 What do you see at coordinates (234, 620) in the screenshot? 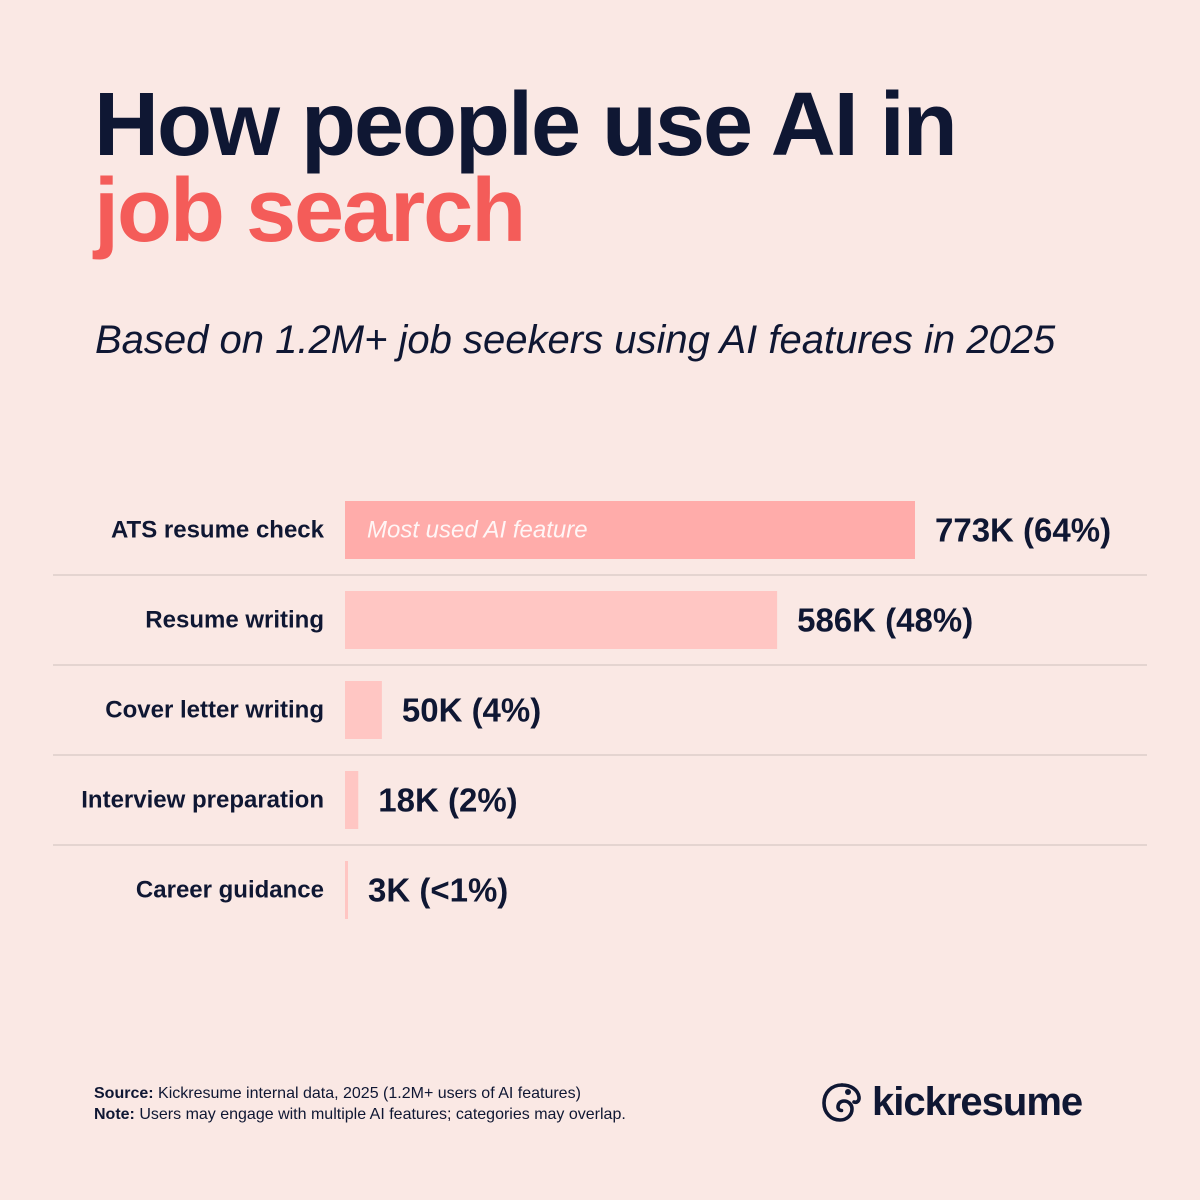
I see `category-label: Resume writing` at bounding box center [234, 620].